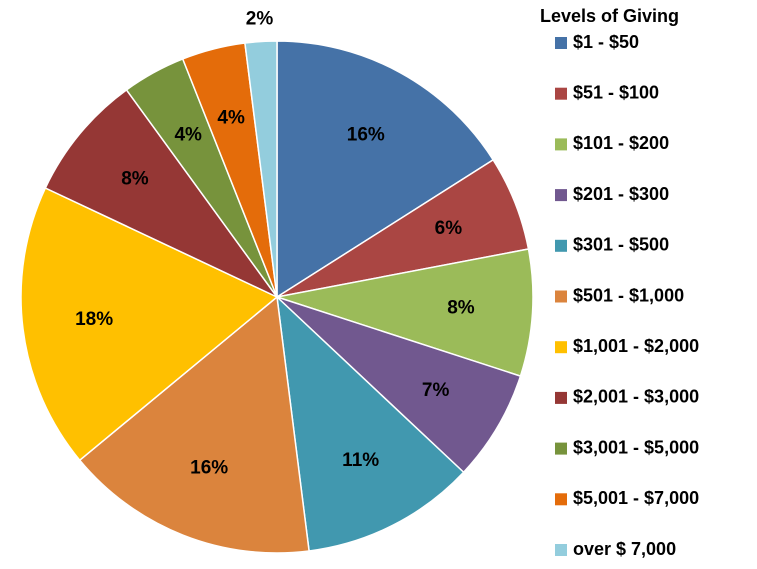  What do you see at coordinates (636, 498) in the screenshot?
I see `legend-label: $5,001 - $7,000` at bounding box center [636, 498].